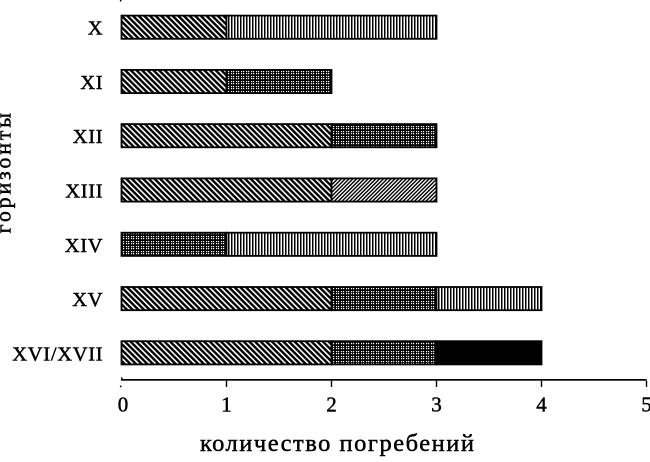 The height and width of the screenshot is (462, 650). What do you see at coordinates (331, 405) in the screenshot?
I see `svg-text: 2` at bounding box center [331, 405].